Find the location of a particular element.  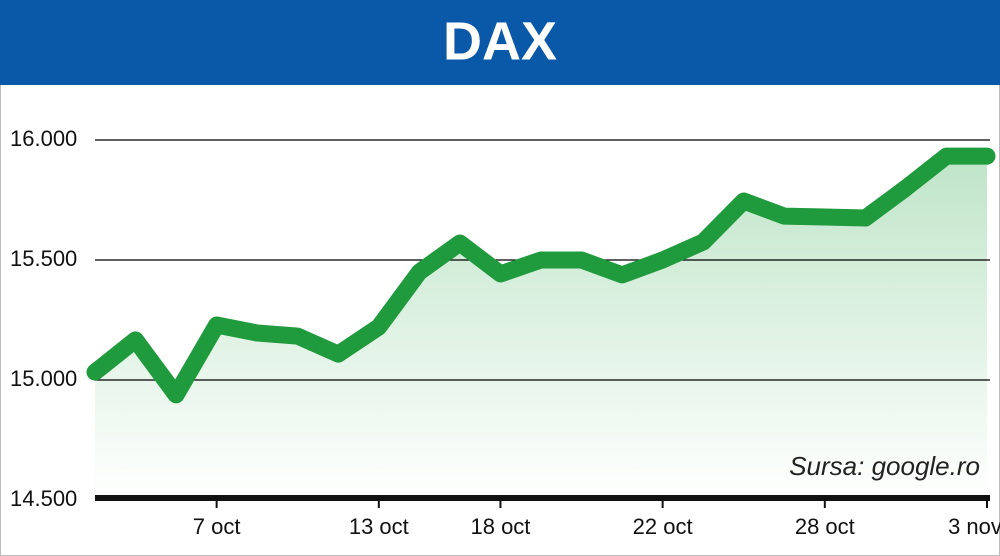

x-tick-label: 28 oct is located at coordinates (825, 526).